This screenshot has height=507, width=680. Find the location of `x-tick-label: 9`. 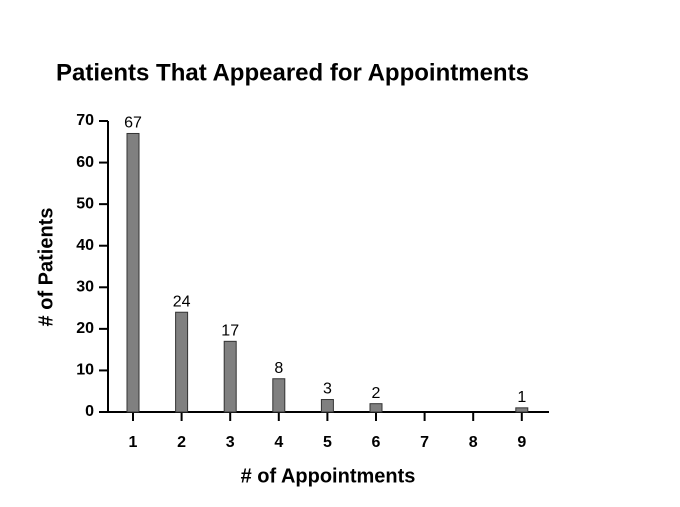

x-tick-label: 9 is located at coordinates (521, 442).